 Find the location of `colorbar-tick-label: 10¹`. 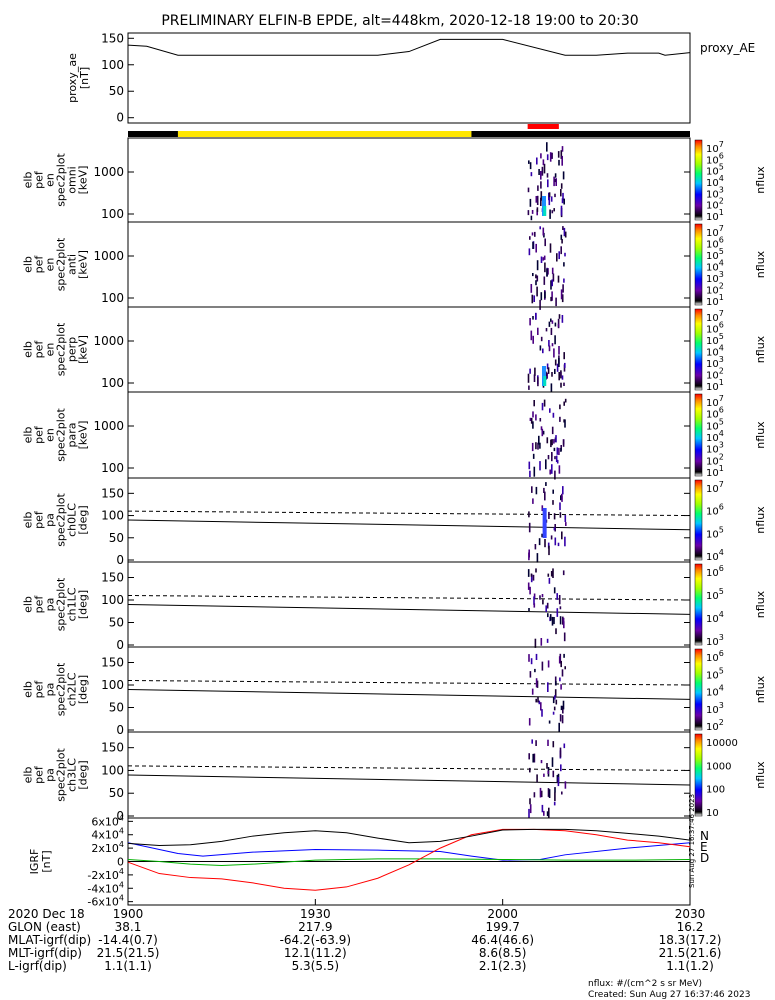

colorbar-tick-label: 10¹ is located at coordinates (715, 385).